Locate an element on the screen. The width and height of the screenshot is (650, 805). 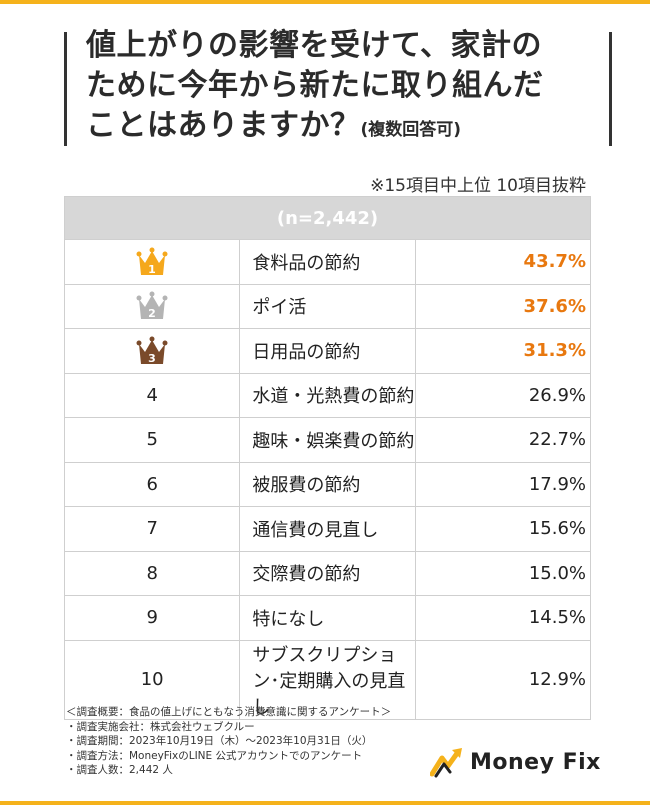
footnote-line: ・調査方法：MoneyFixのLINE 公式アカウントでのアンケート is located at coordinates (214, 755).